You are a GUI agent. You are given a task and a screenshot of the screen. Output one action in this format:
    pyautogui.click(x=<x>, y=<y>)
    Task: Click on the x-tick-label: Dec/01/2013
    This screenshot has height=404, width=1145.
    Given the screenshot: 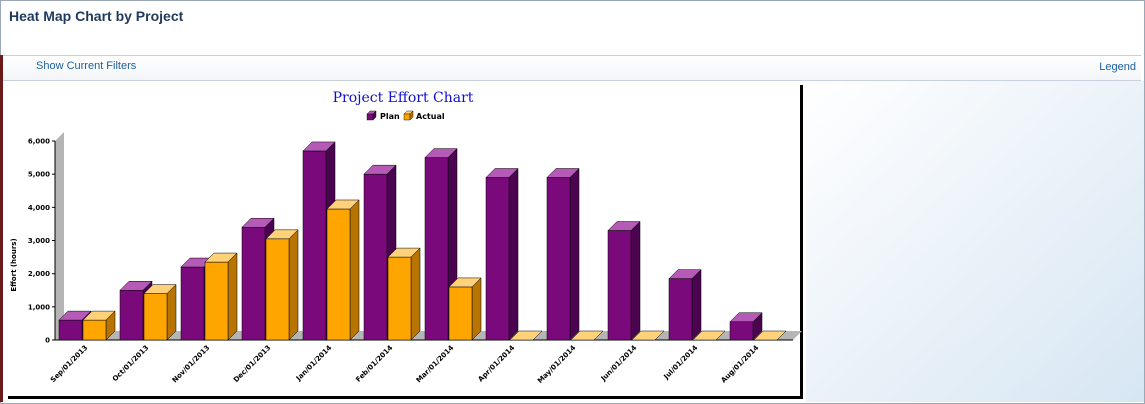 What is the action you would take?
    pyautogui.click(x=252, y=364)
    